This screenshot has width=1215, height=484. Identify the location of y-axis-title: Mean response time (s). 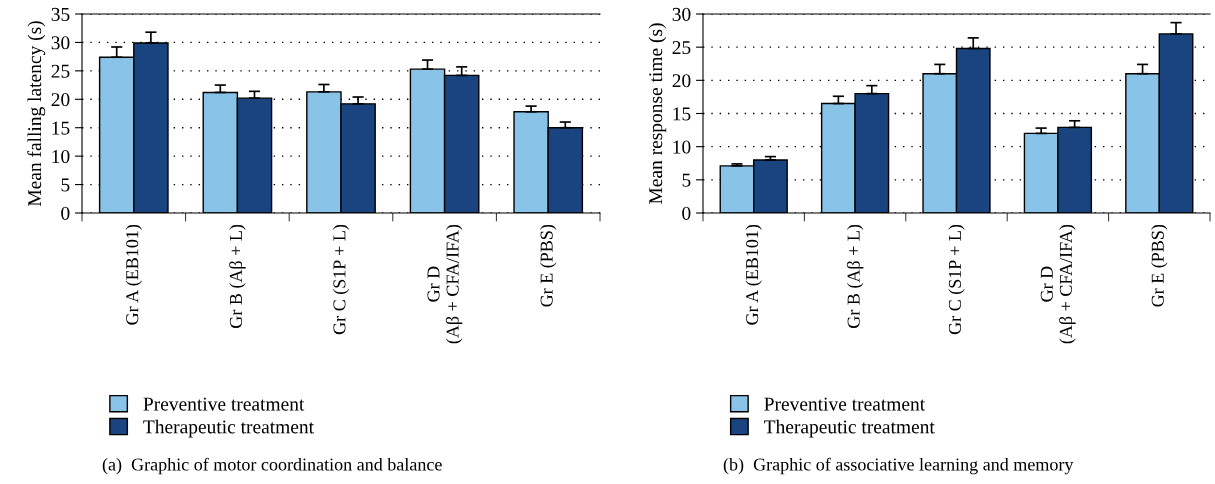
(657, 113).